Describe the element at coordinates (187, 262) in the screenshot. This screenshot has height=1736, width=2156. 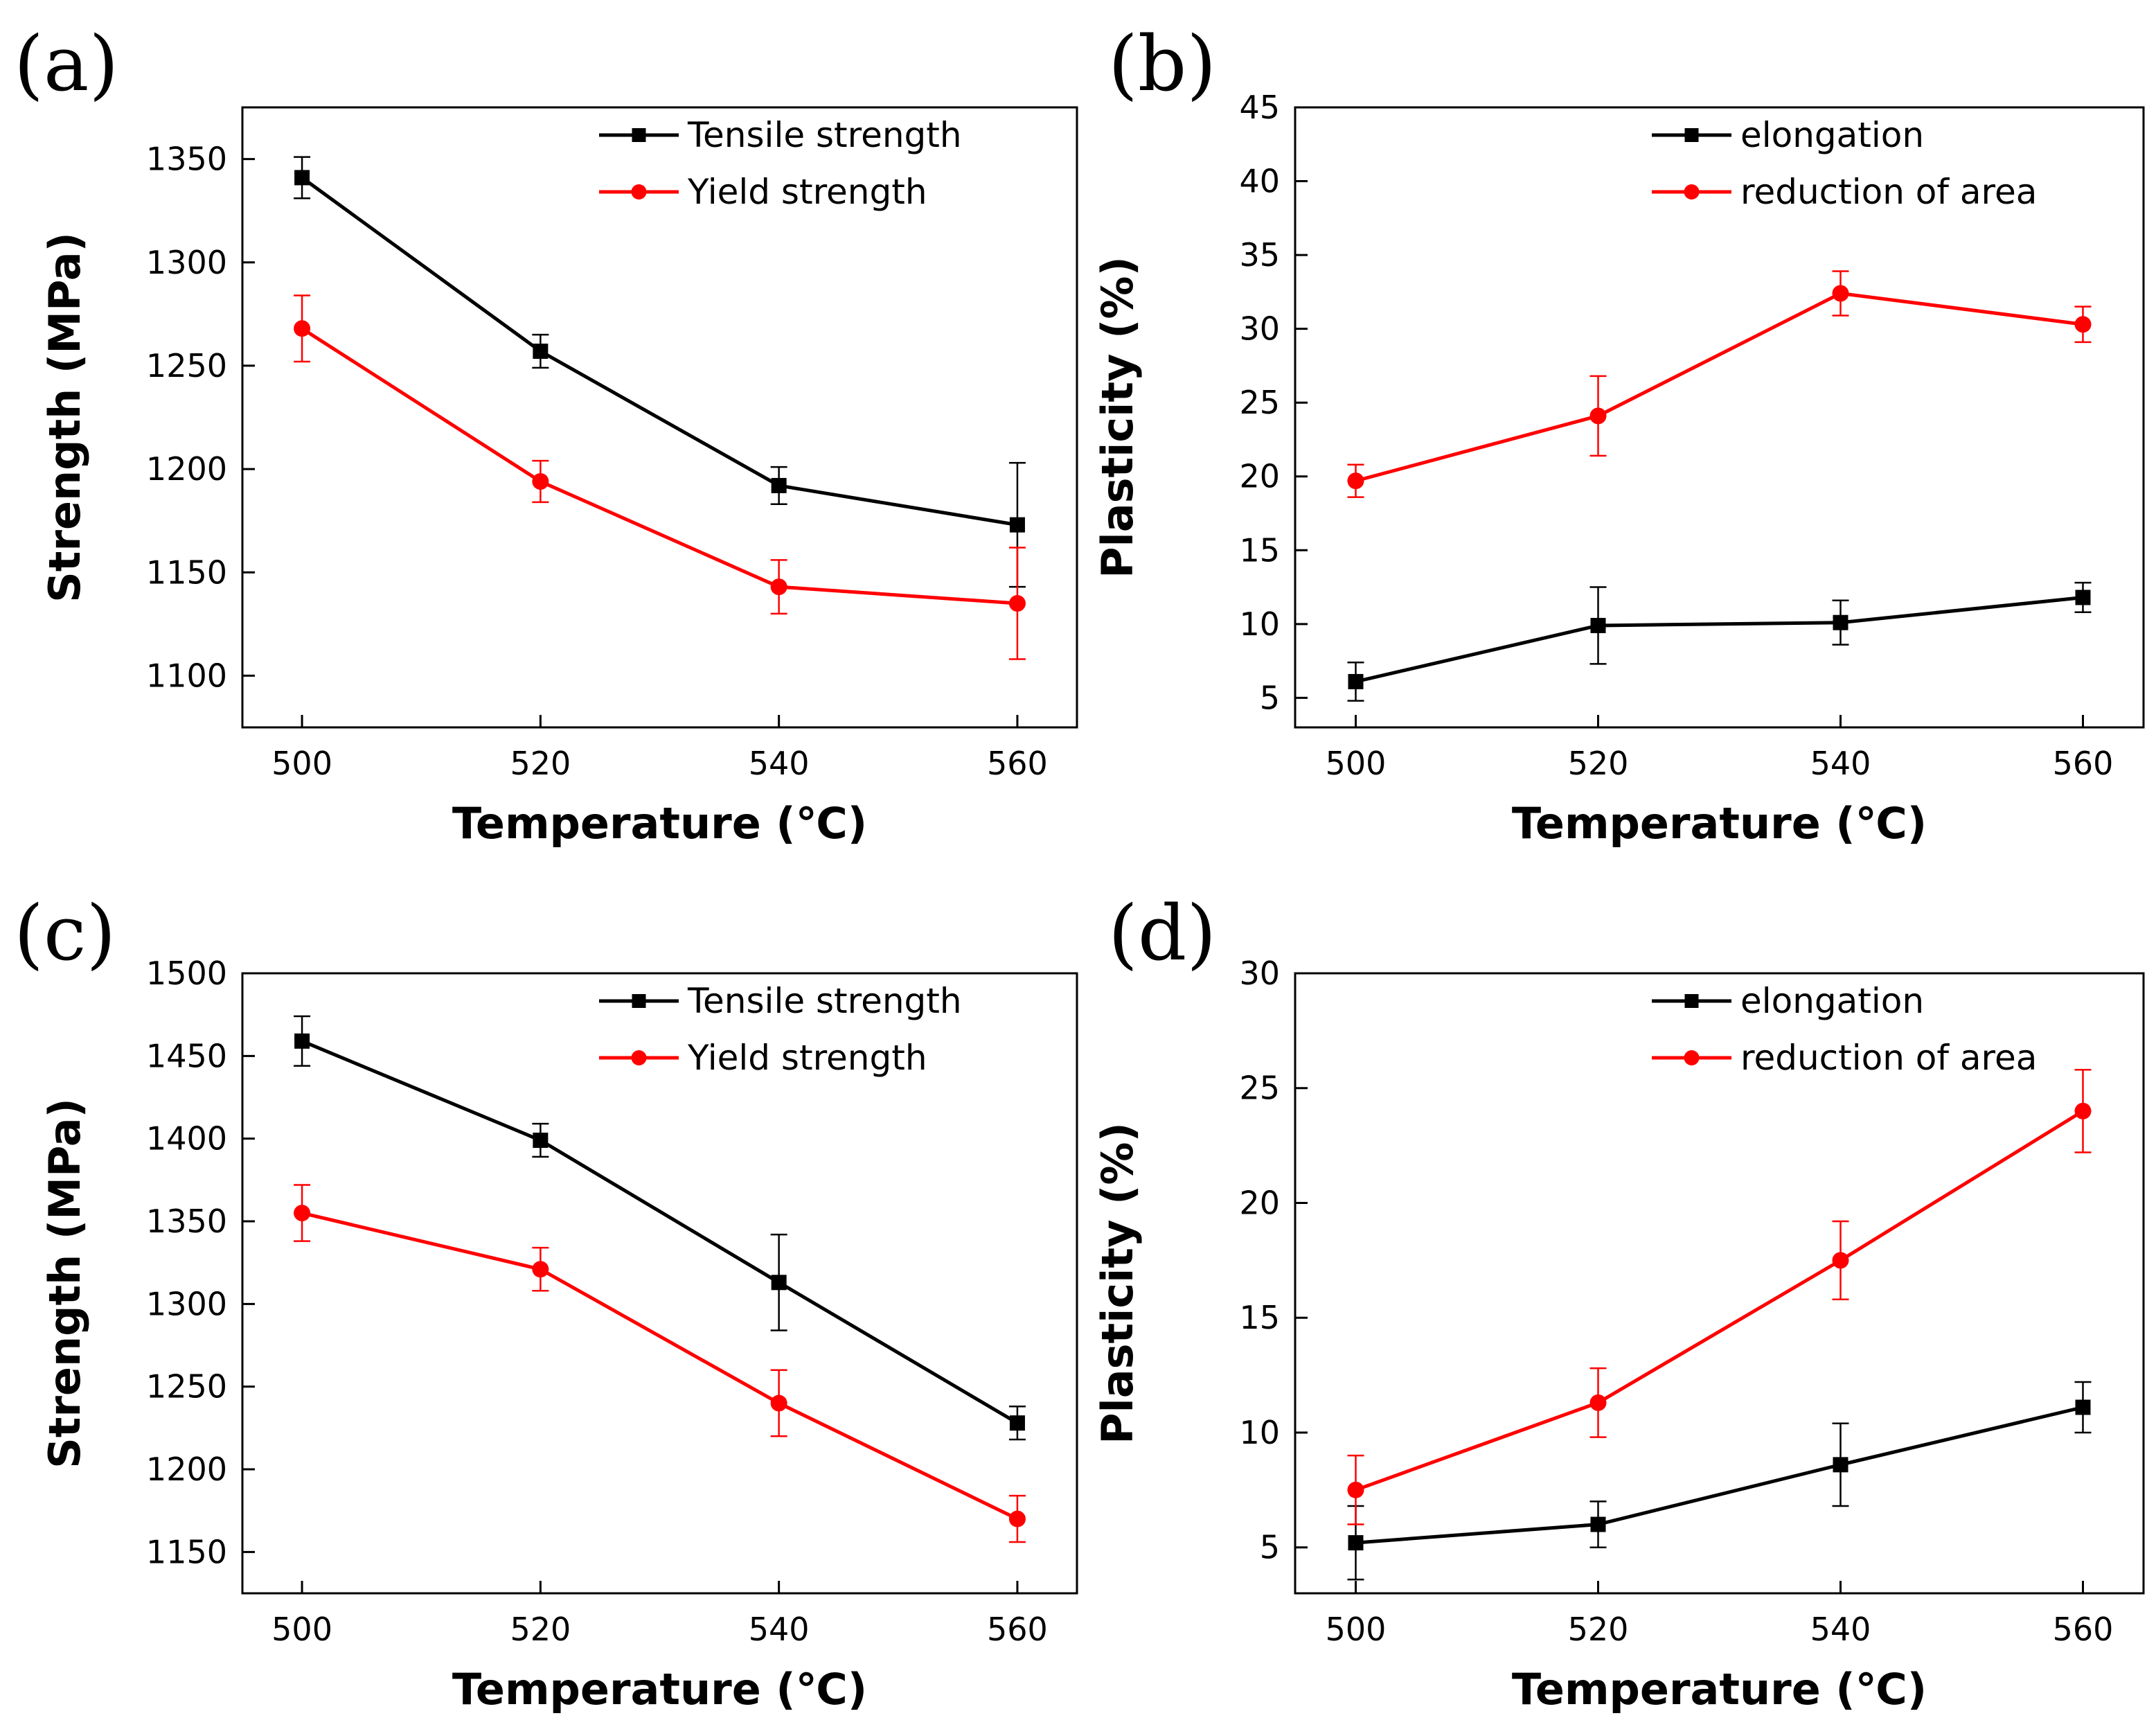
I see `y-tick-label: 1300` at that location.